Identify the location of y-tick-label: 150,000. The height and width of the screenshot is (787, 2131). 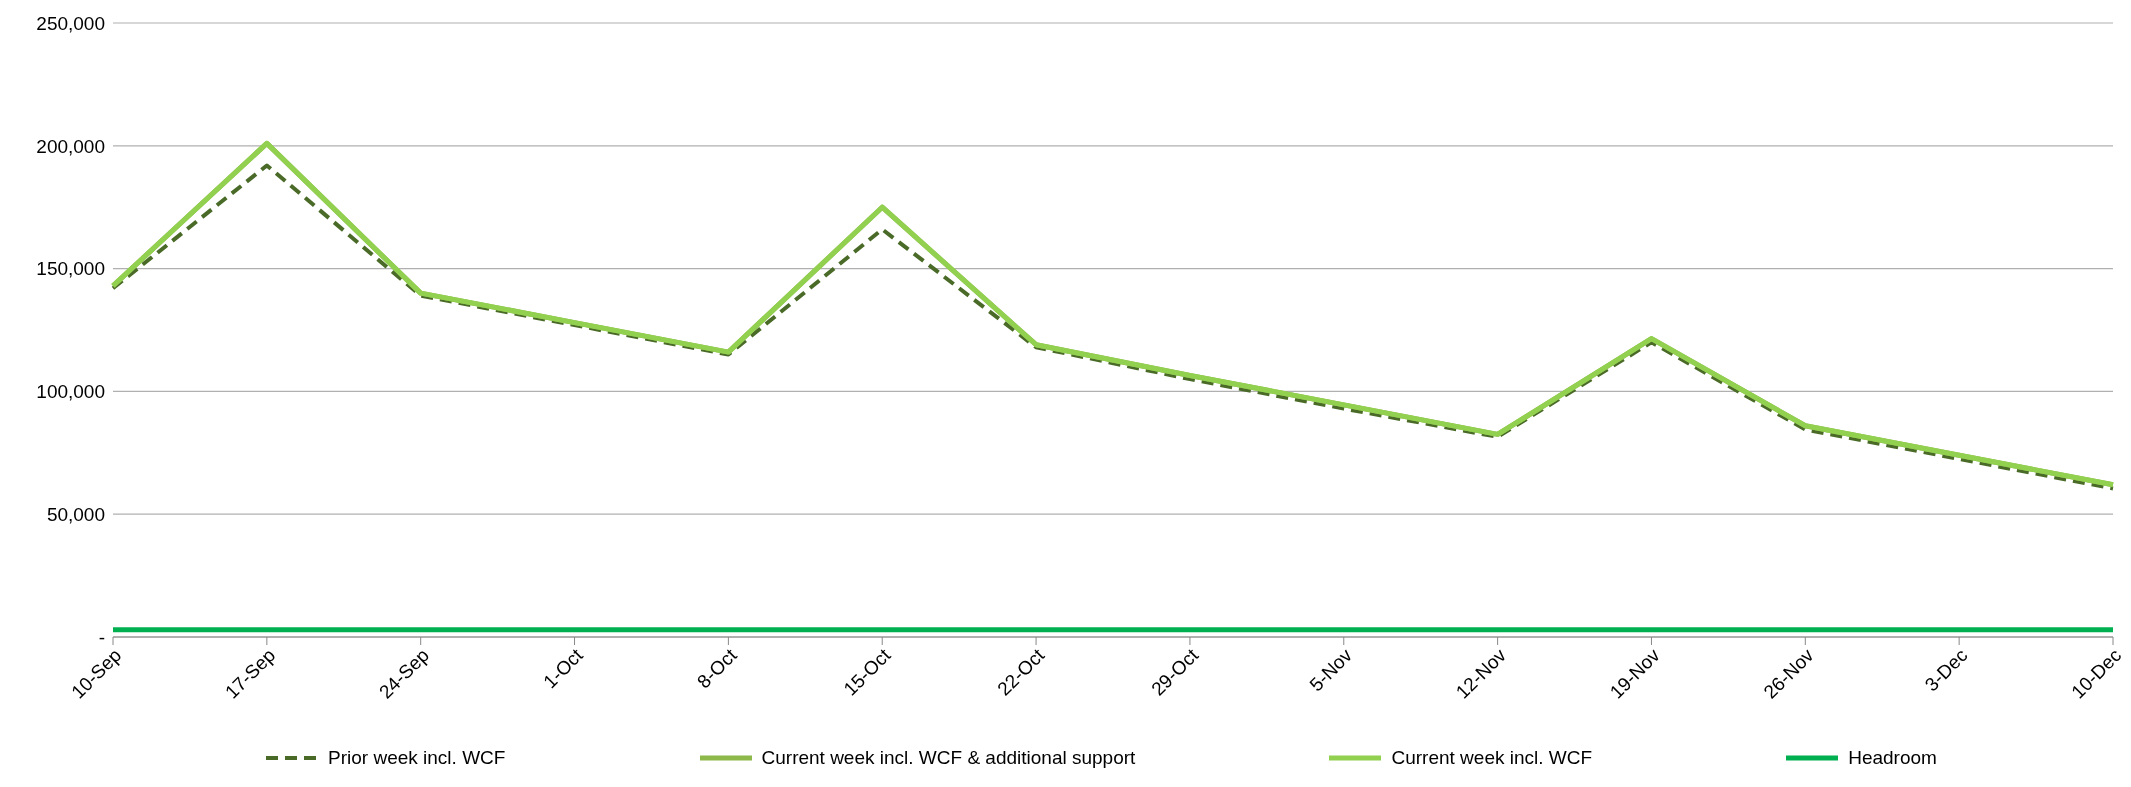
(70, 269).